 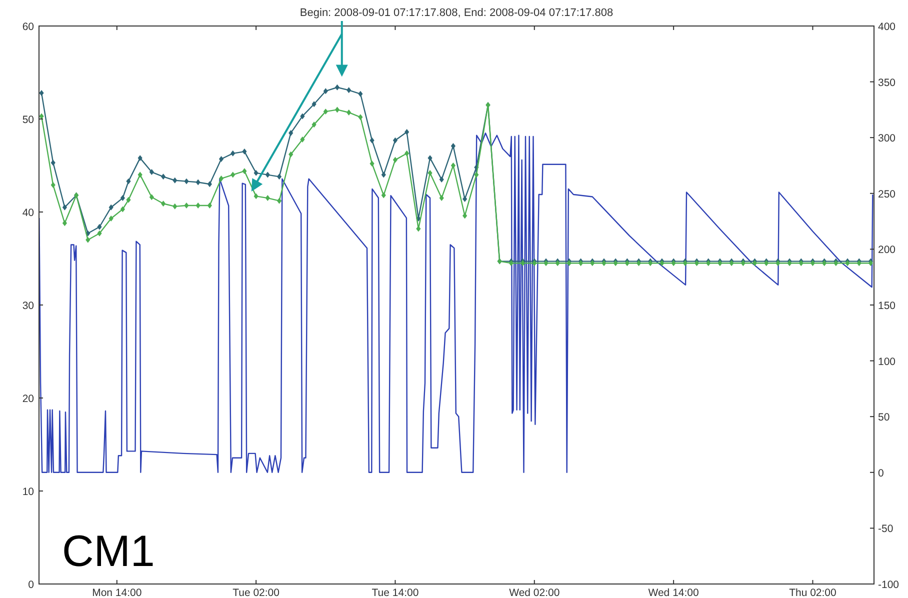 What do you see at coordinates (887, 27) in the screenshot?
I see `y2-tick-label: 400` at bounding box center [887, 27].